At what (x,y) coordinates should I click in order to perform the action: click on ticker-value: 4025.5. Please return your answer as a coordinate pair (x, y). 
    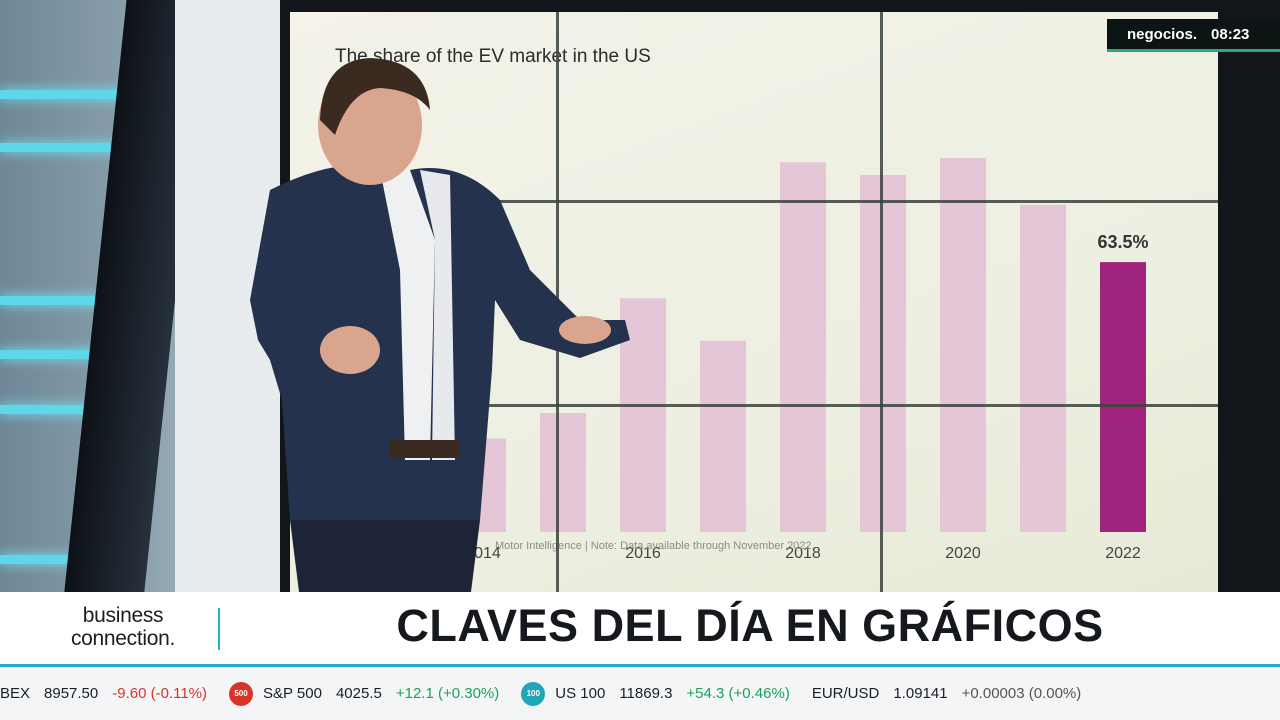
    Looking at the image, I should click on (358, 693).